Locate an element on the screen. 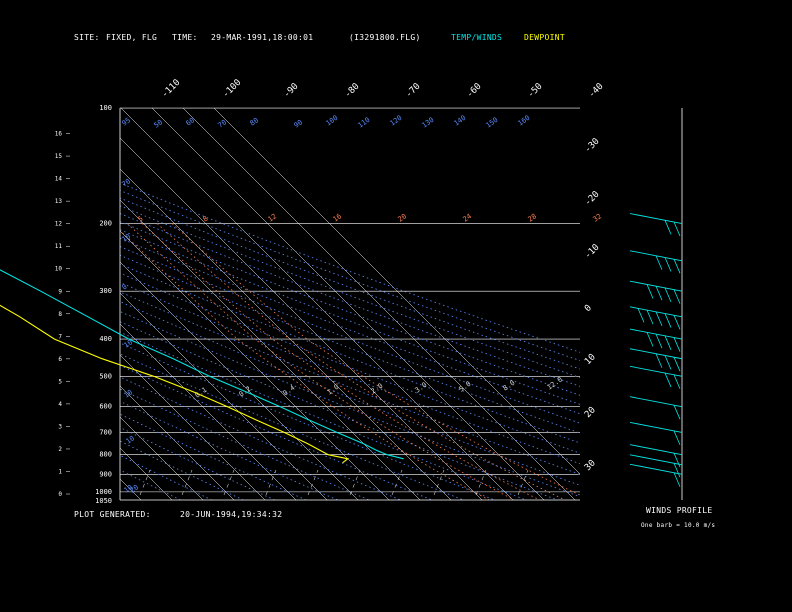 The width and height of the screenshot is (792, 612). altitude-tick-label: 0 is located at coordinates (60, 494).